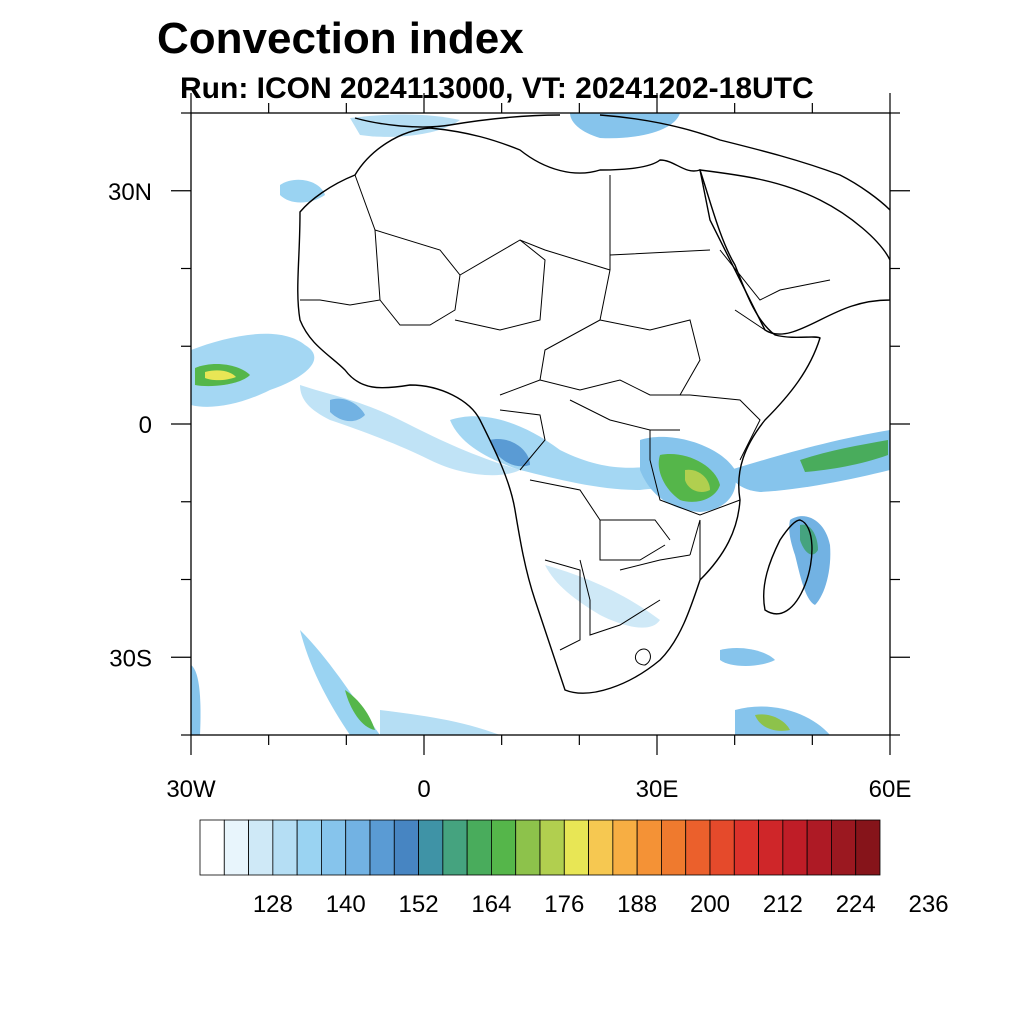 This screenshot has height=1024, width=1024. I want to click on map-title: Convection index, so click(340, 38).